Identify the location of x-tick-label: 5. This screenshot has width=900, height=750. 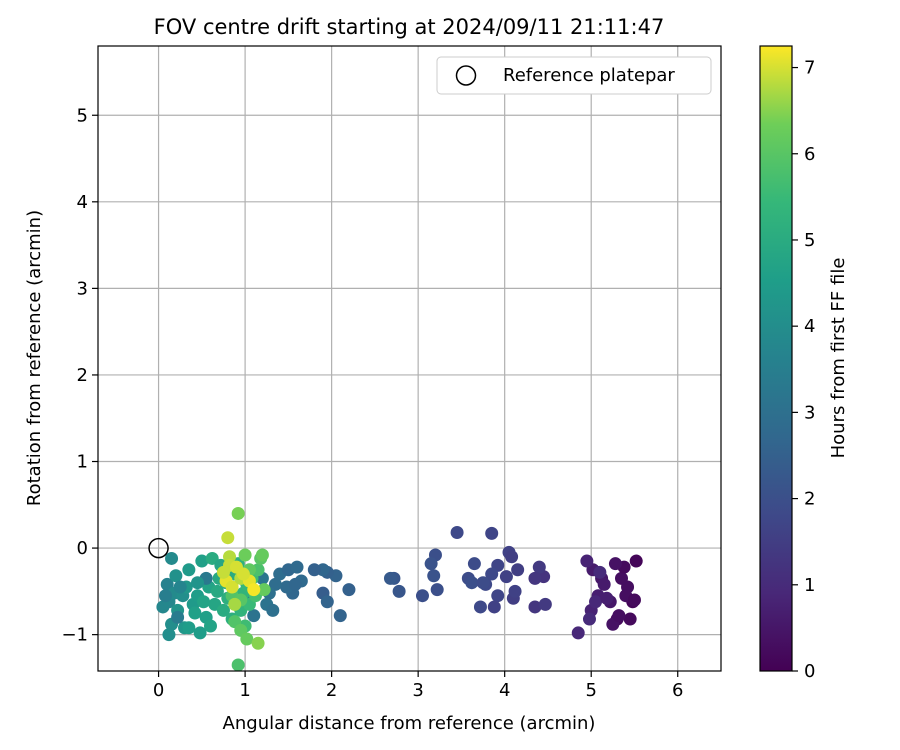
(590, 690).